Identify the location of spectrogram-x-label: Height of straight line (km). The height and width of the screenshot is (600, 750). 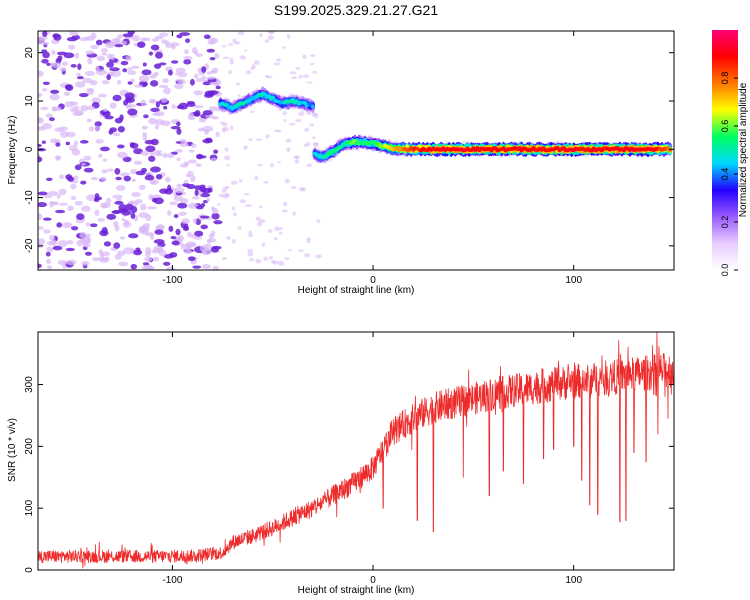
(356, 290).